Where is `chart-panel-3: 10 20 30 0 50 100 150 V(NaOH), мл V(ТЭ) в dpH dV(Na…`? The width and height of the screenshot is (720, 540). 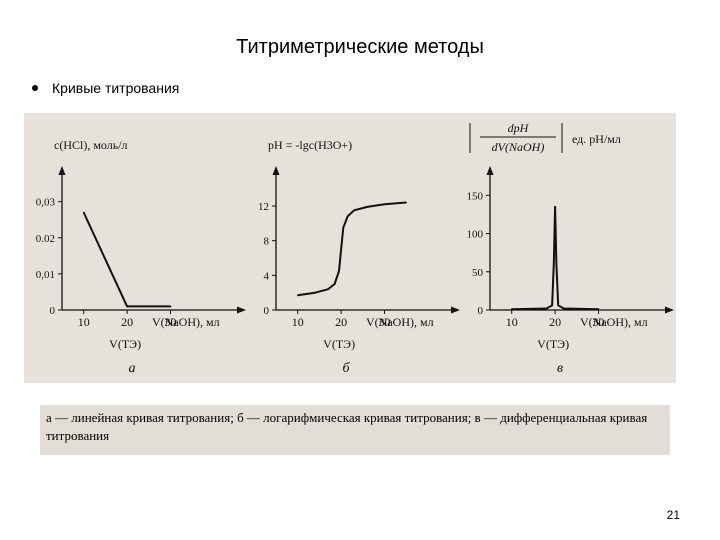 chart-panel-3: 10 20 30 0 50 100 150 V(NaOH), мл V(ТЭ) в dpH dV(Na… is located at coordinates (570, 248).